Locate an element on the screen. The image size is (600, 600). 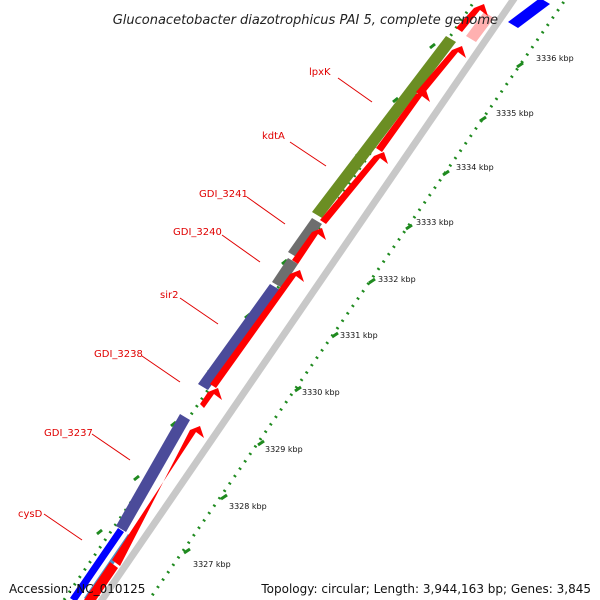
kbp-label-3331: 3331 kbp is located at coordinates (359, 335).